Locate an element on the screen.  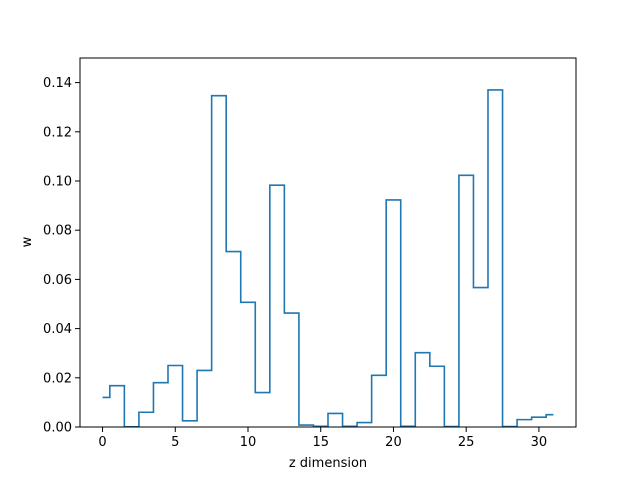
y-tick-label: 0.00 is located at coordinates (57, 428).